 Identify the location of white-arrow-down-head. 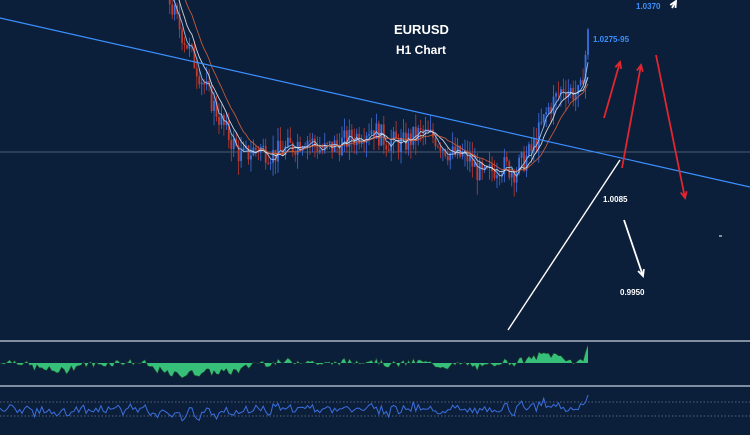
(641, 273).